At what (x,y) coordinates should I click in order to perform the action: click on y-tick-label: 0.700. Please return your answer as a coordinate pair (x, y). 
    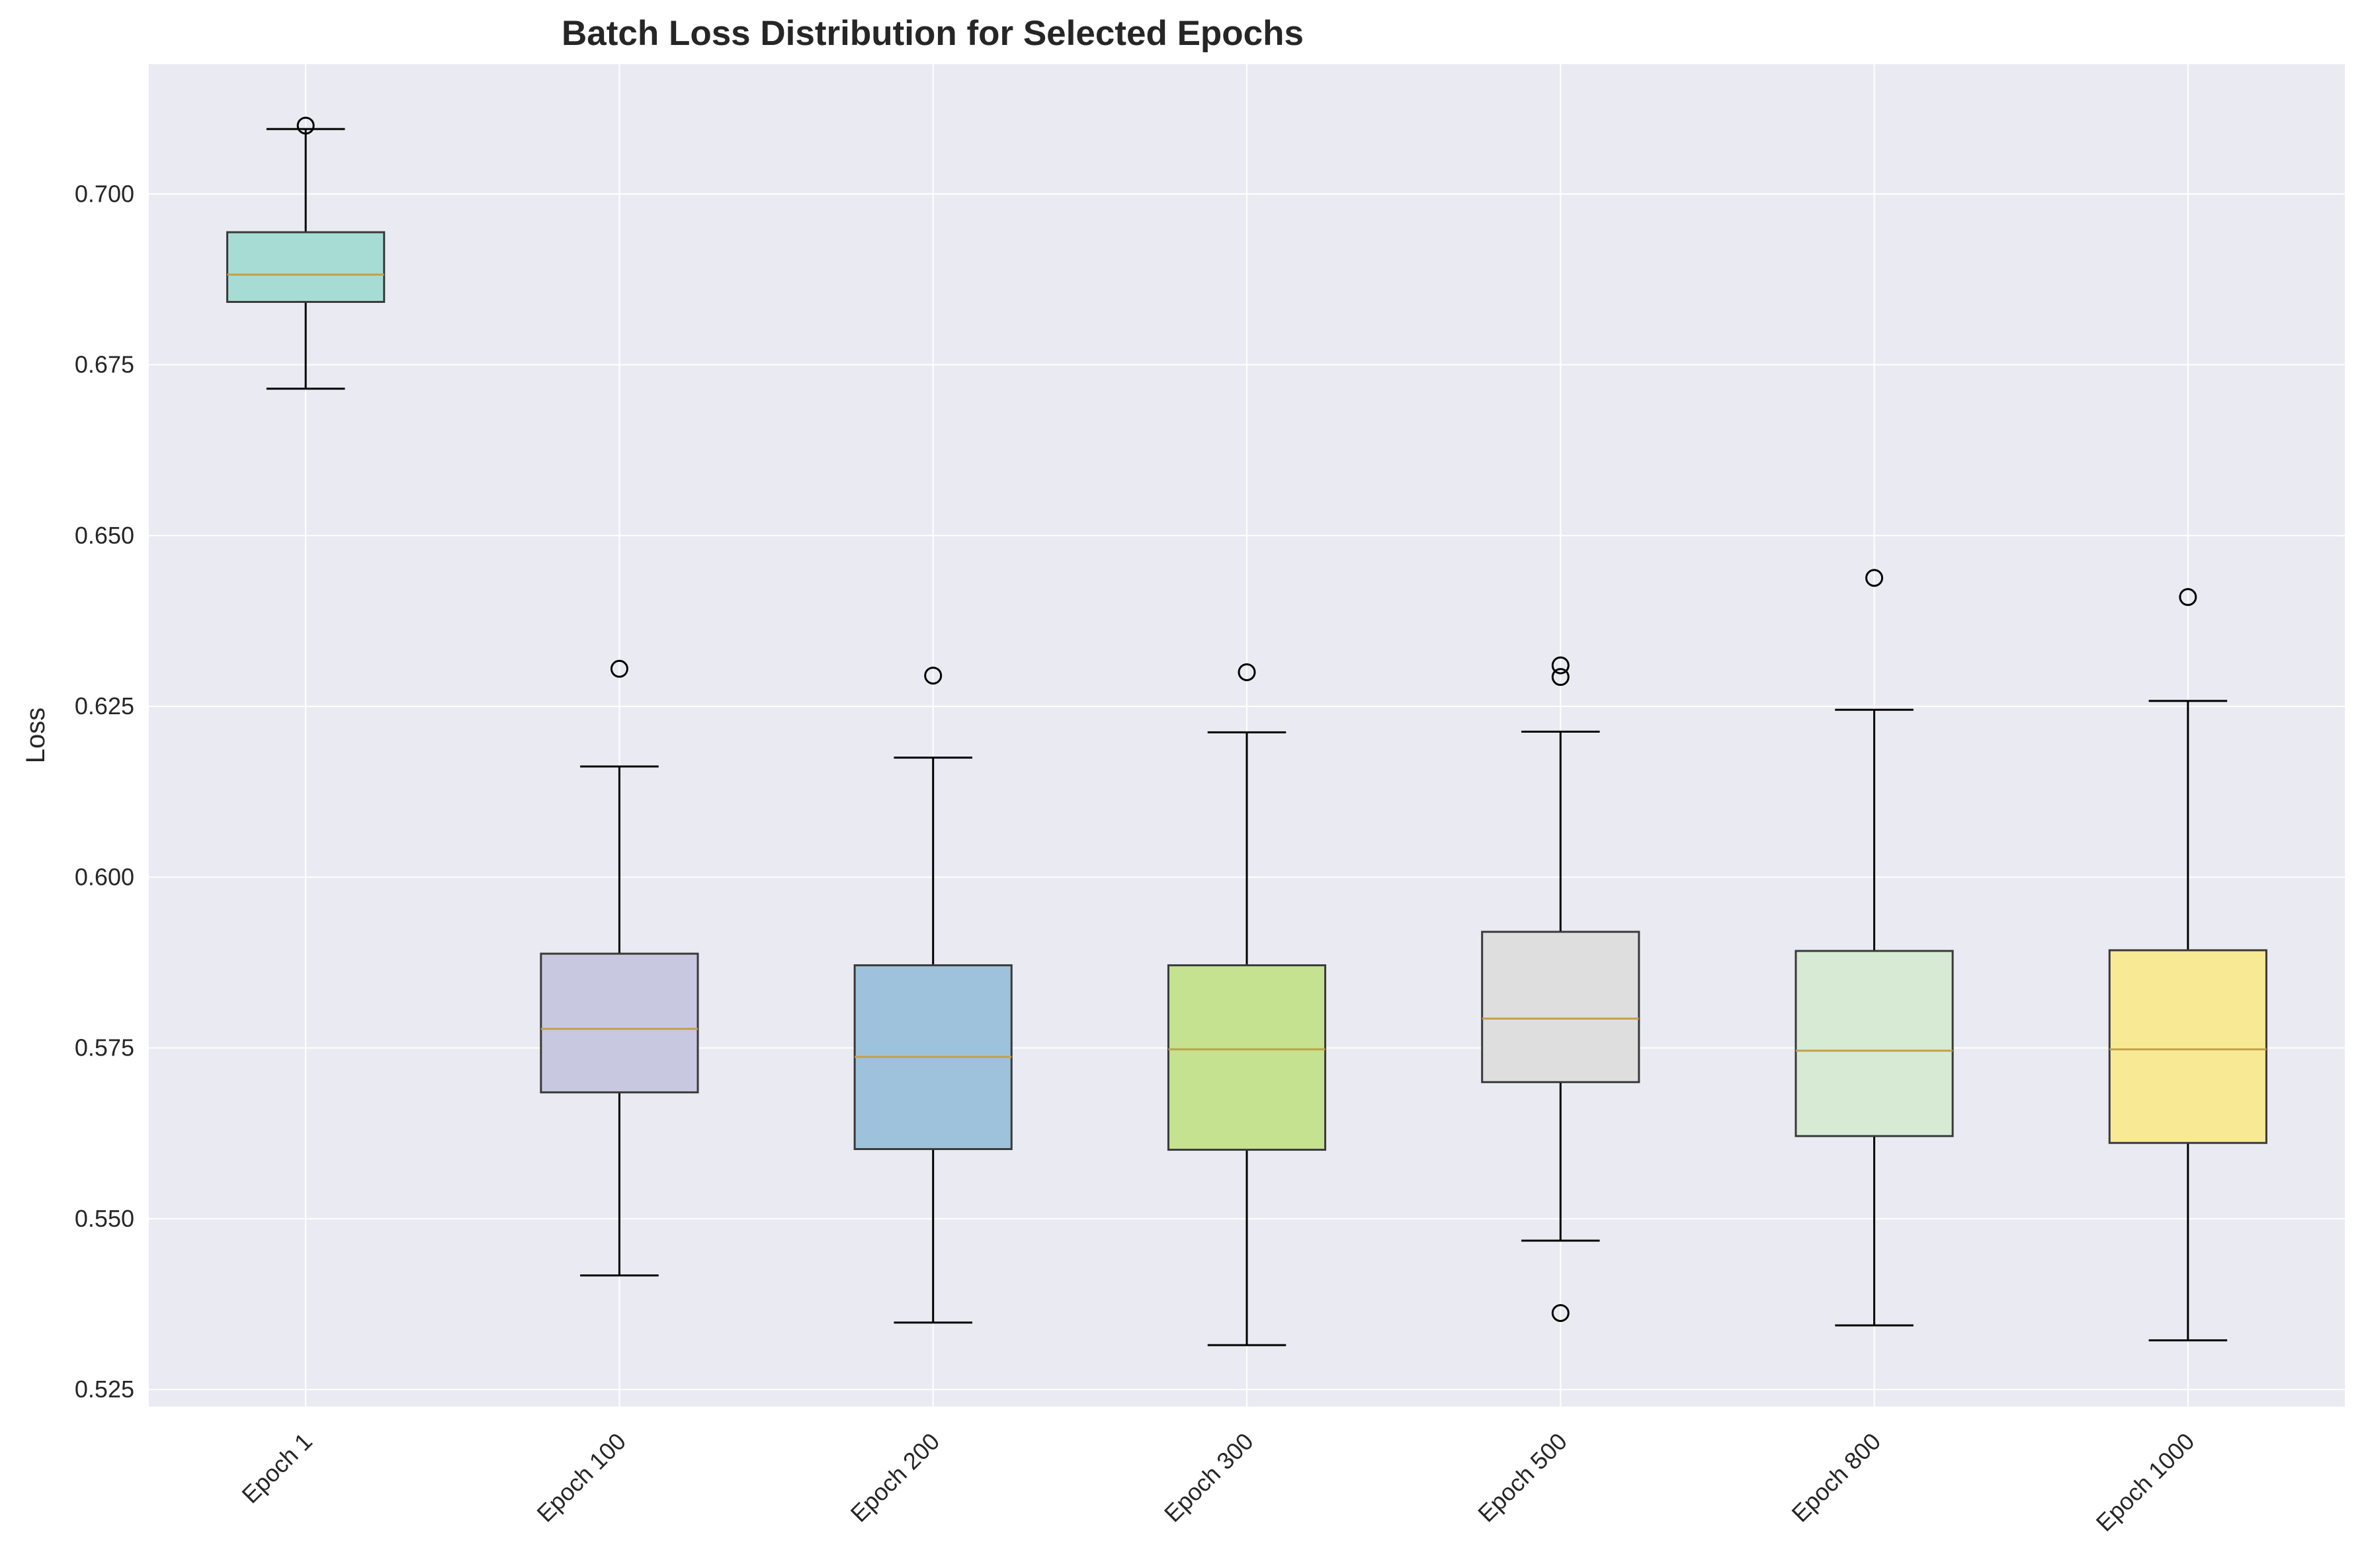
    Looking at the image, I should click on (104, 193).